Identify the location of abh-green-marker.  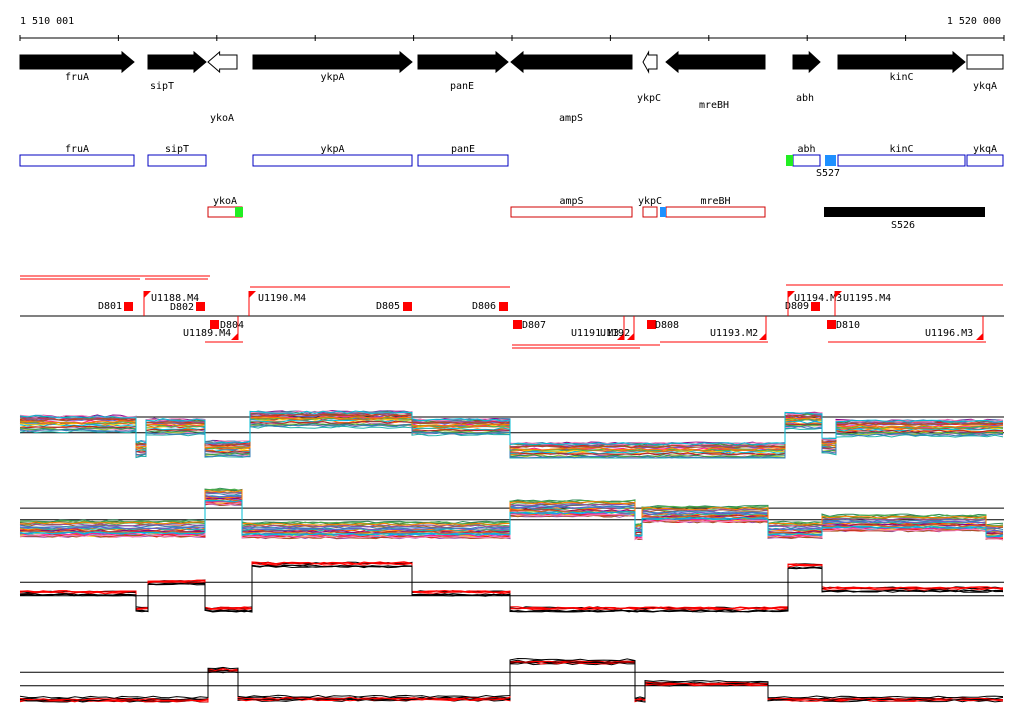
(789, 160).